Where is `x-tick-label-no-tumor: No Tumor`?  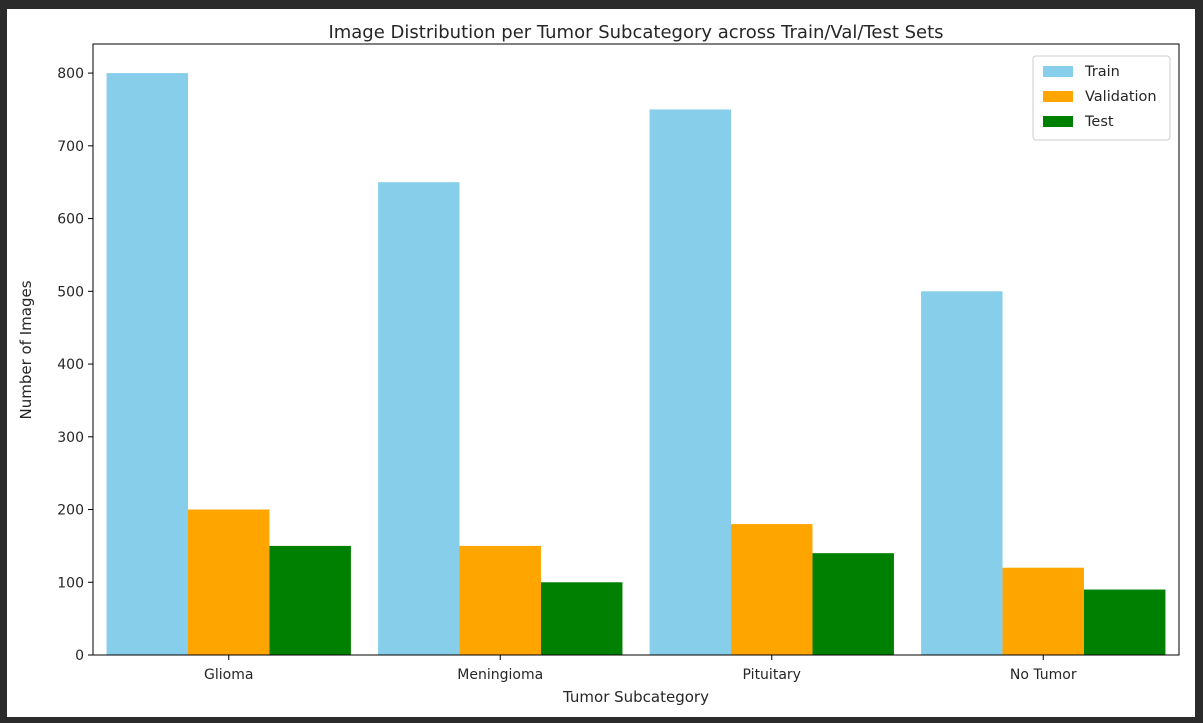 x-tick-label-no-tumor: No Tumor is located at coordinates (1043, 675).